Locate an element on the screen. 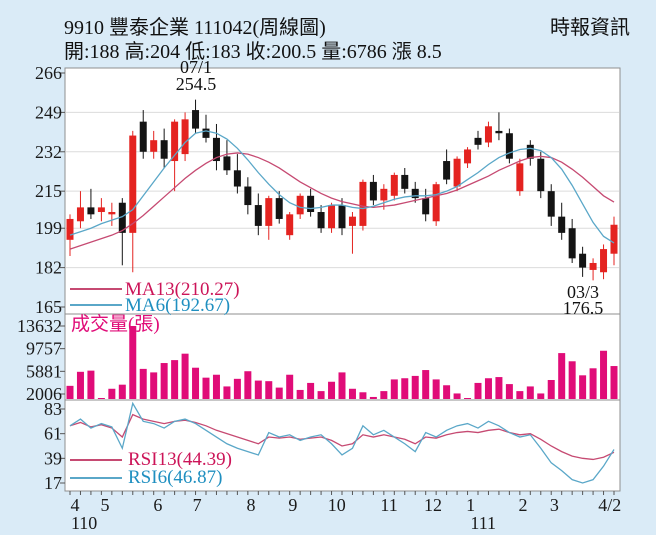  svg-text: 2 is located at coordinates (522, 505).